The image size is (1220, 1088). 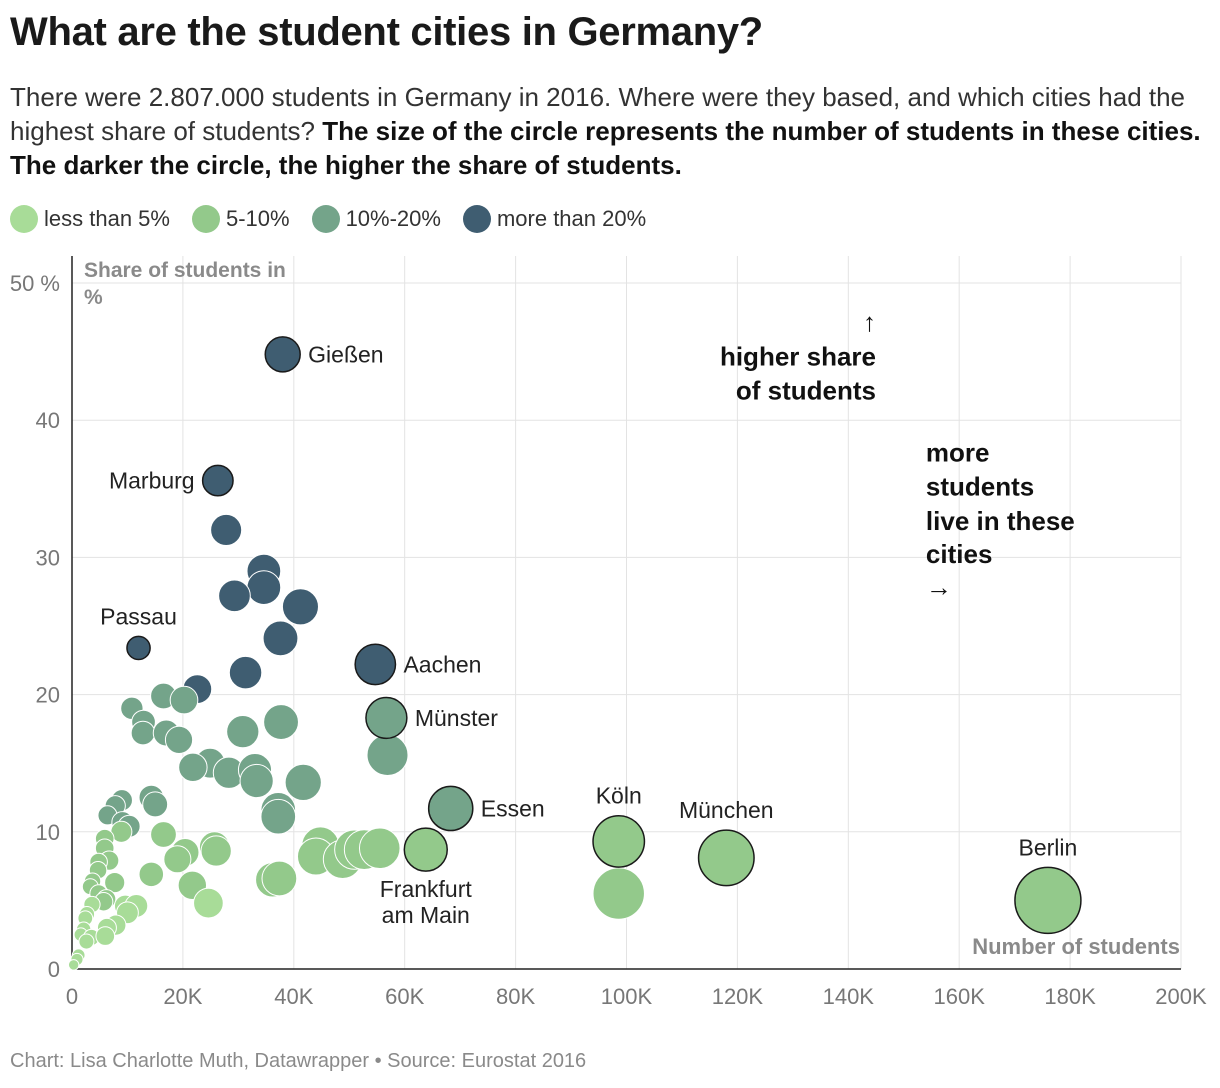 What do you see at coordinates (426, 889) in the screenshot?
I see `city-label: Frankfurt` at bounding box center [426, 889].